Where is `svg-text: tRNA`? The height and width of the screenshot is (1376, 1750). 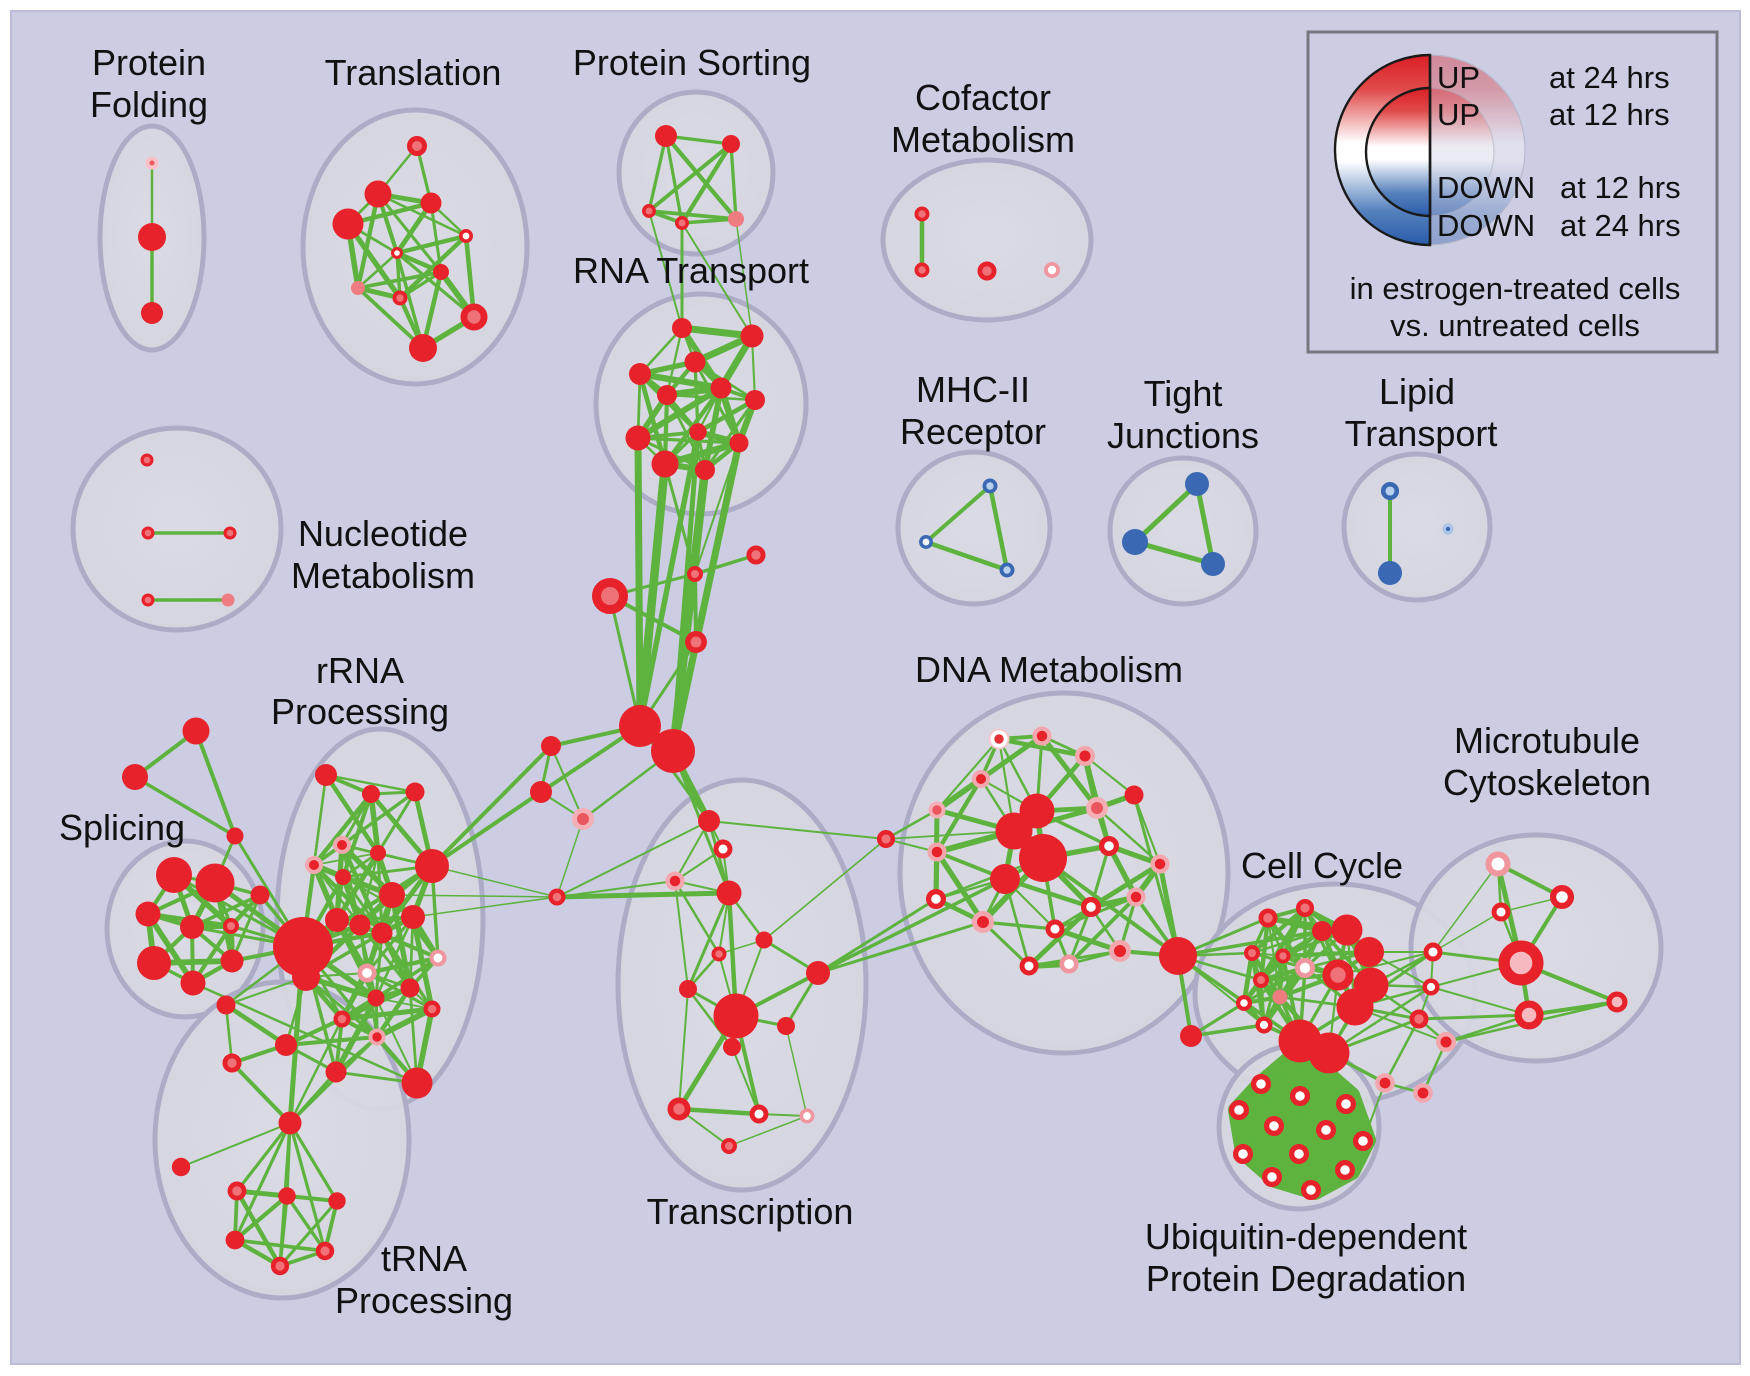 svg-text: tRNA is located at coordinates (424, 1258).